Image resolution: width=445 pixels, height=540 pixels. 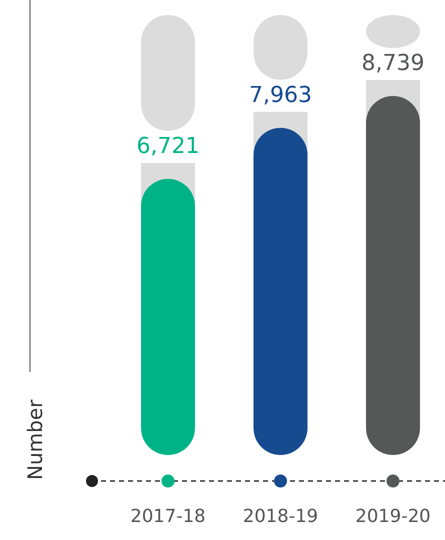 I want to click on x-tick-label: 2018-19, so click(x=280, y=516).